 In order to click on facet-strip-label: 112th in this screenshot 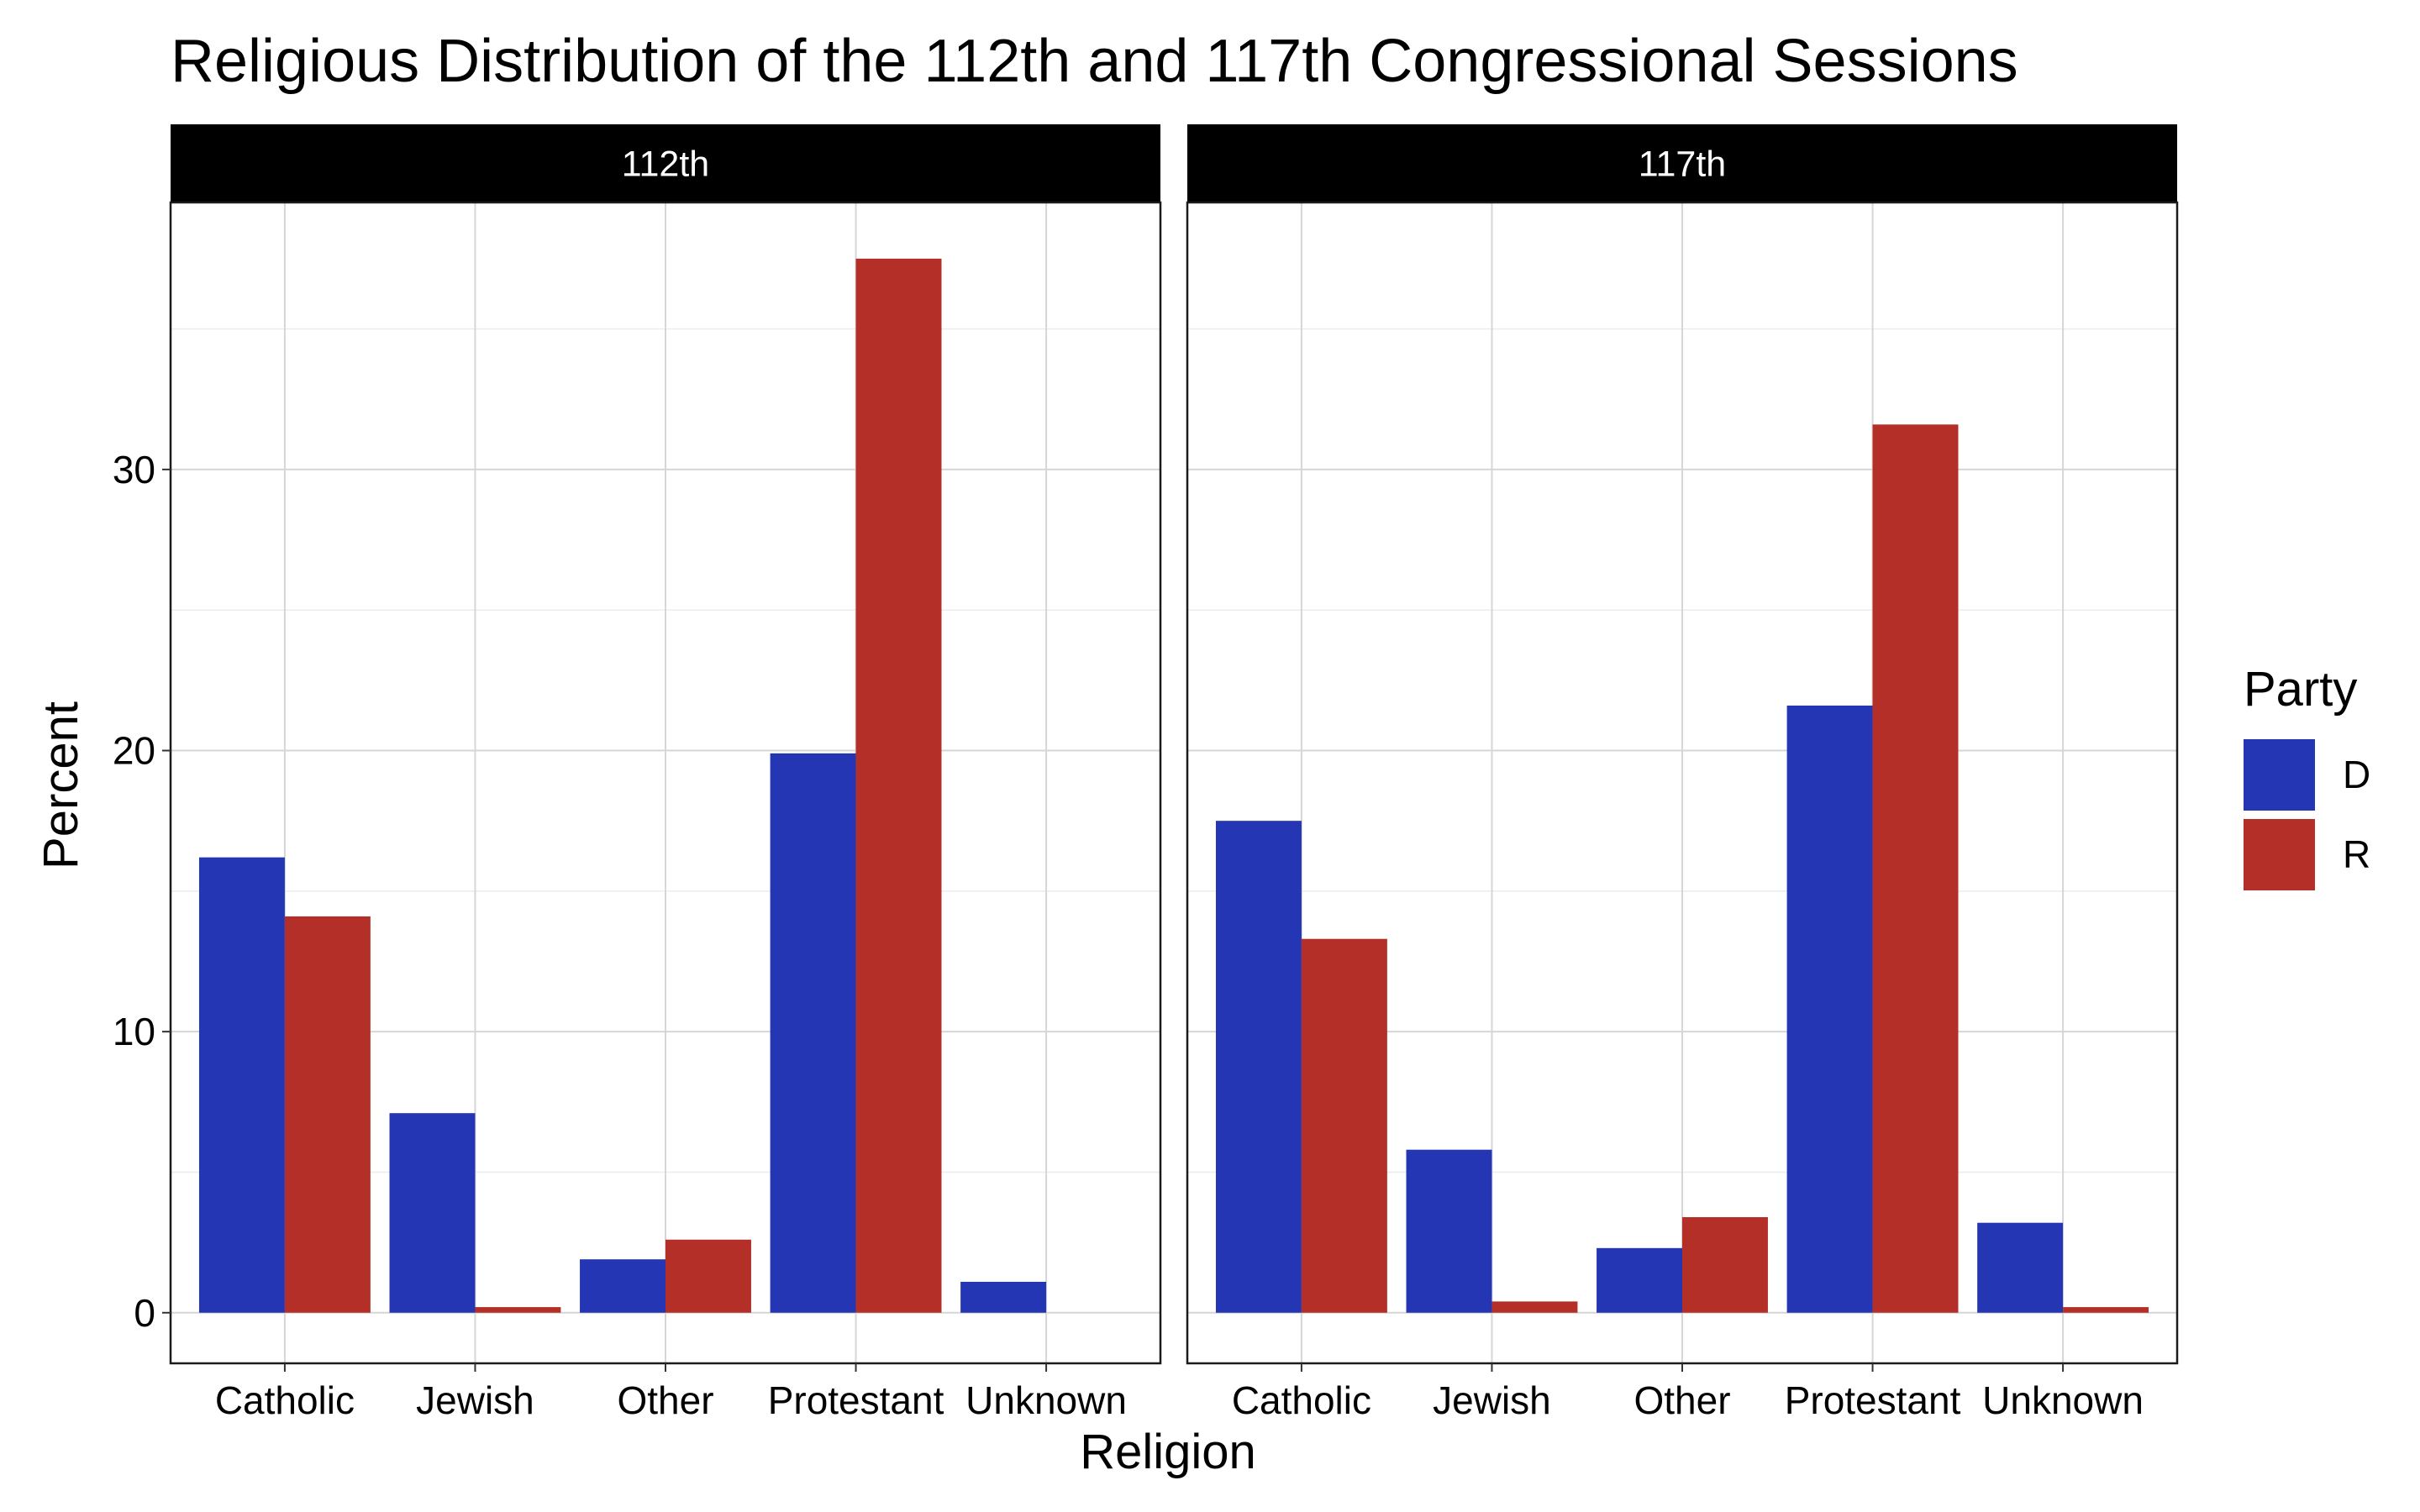, I will do `click(665, 164)`.